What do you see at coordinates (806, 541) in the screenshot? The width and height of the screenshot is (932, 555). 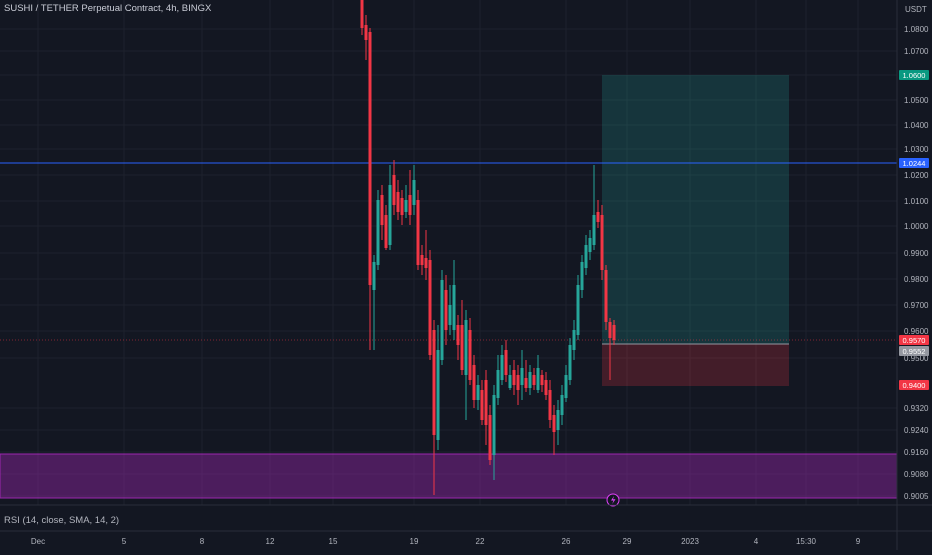 I see `time-tick-label: 15:30` at bounding box center [806, 541].